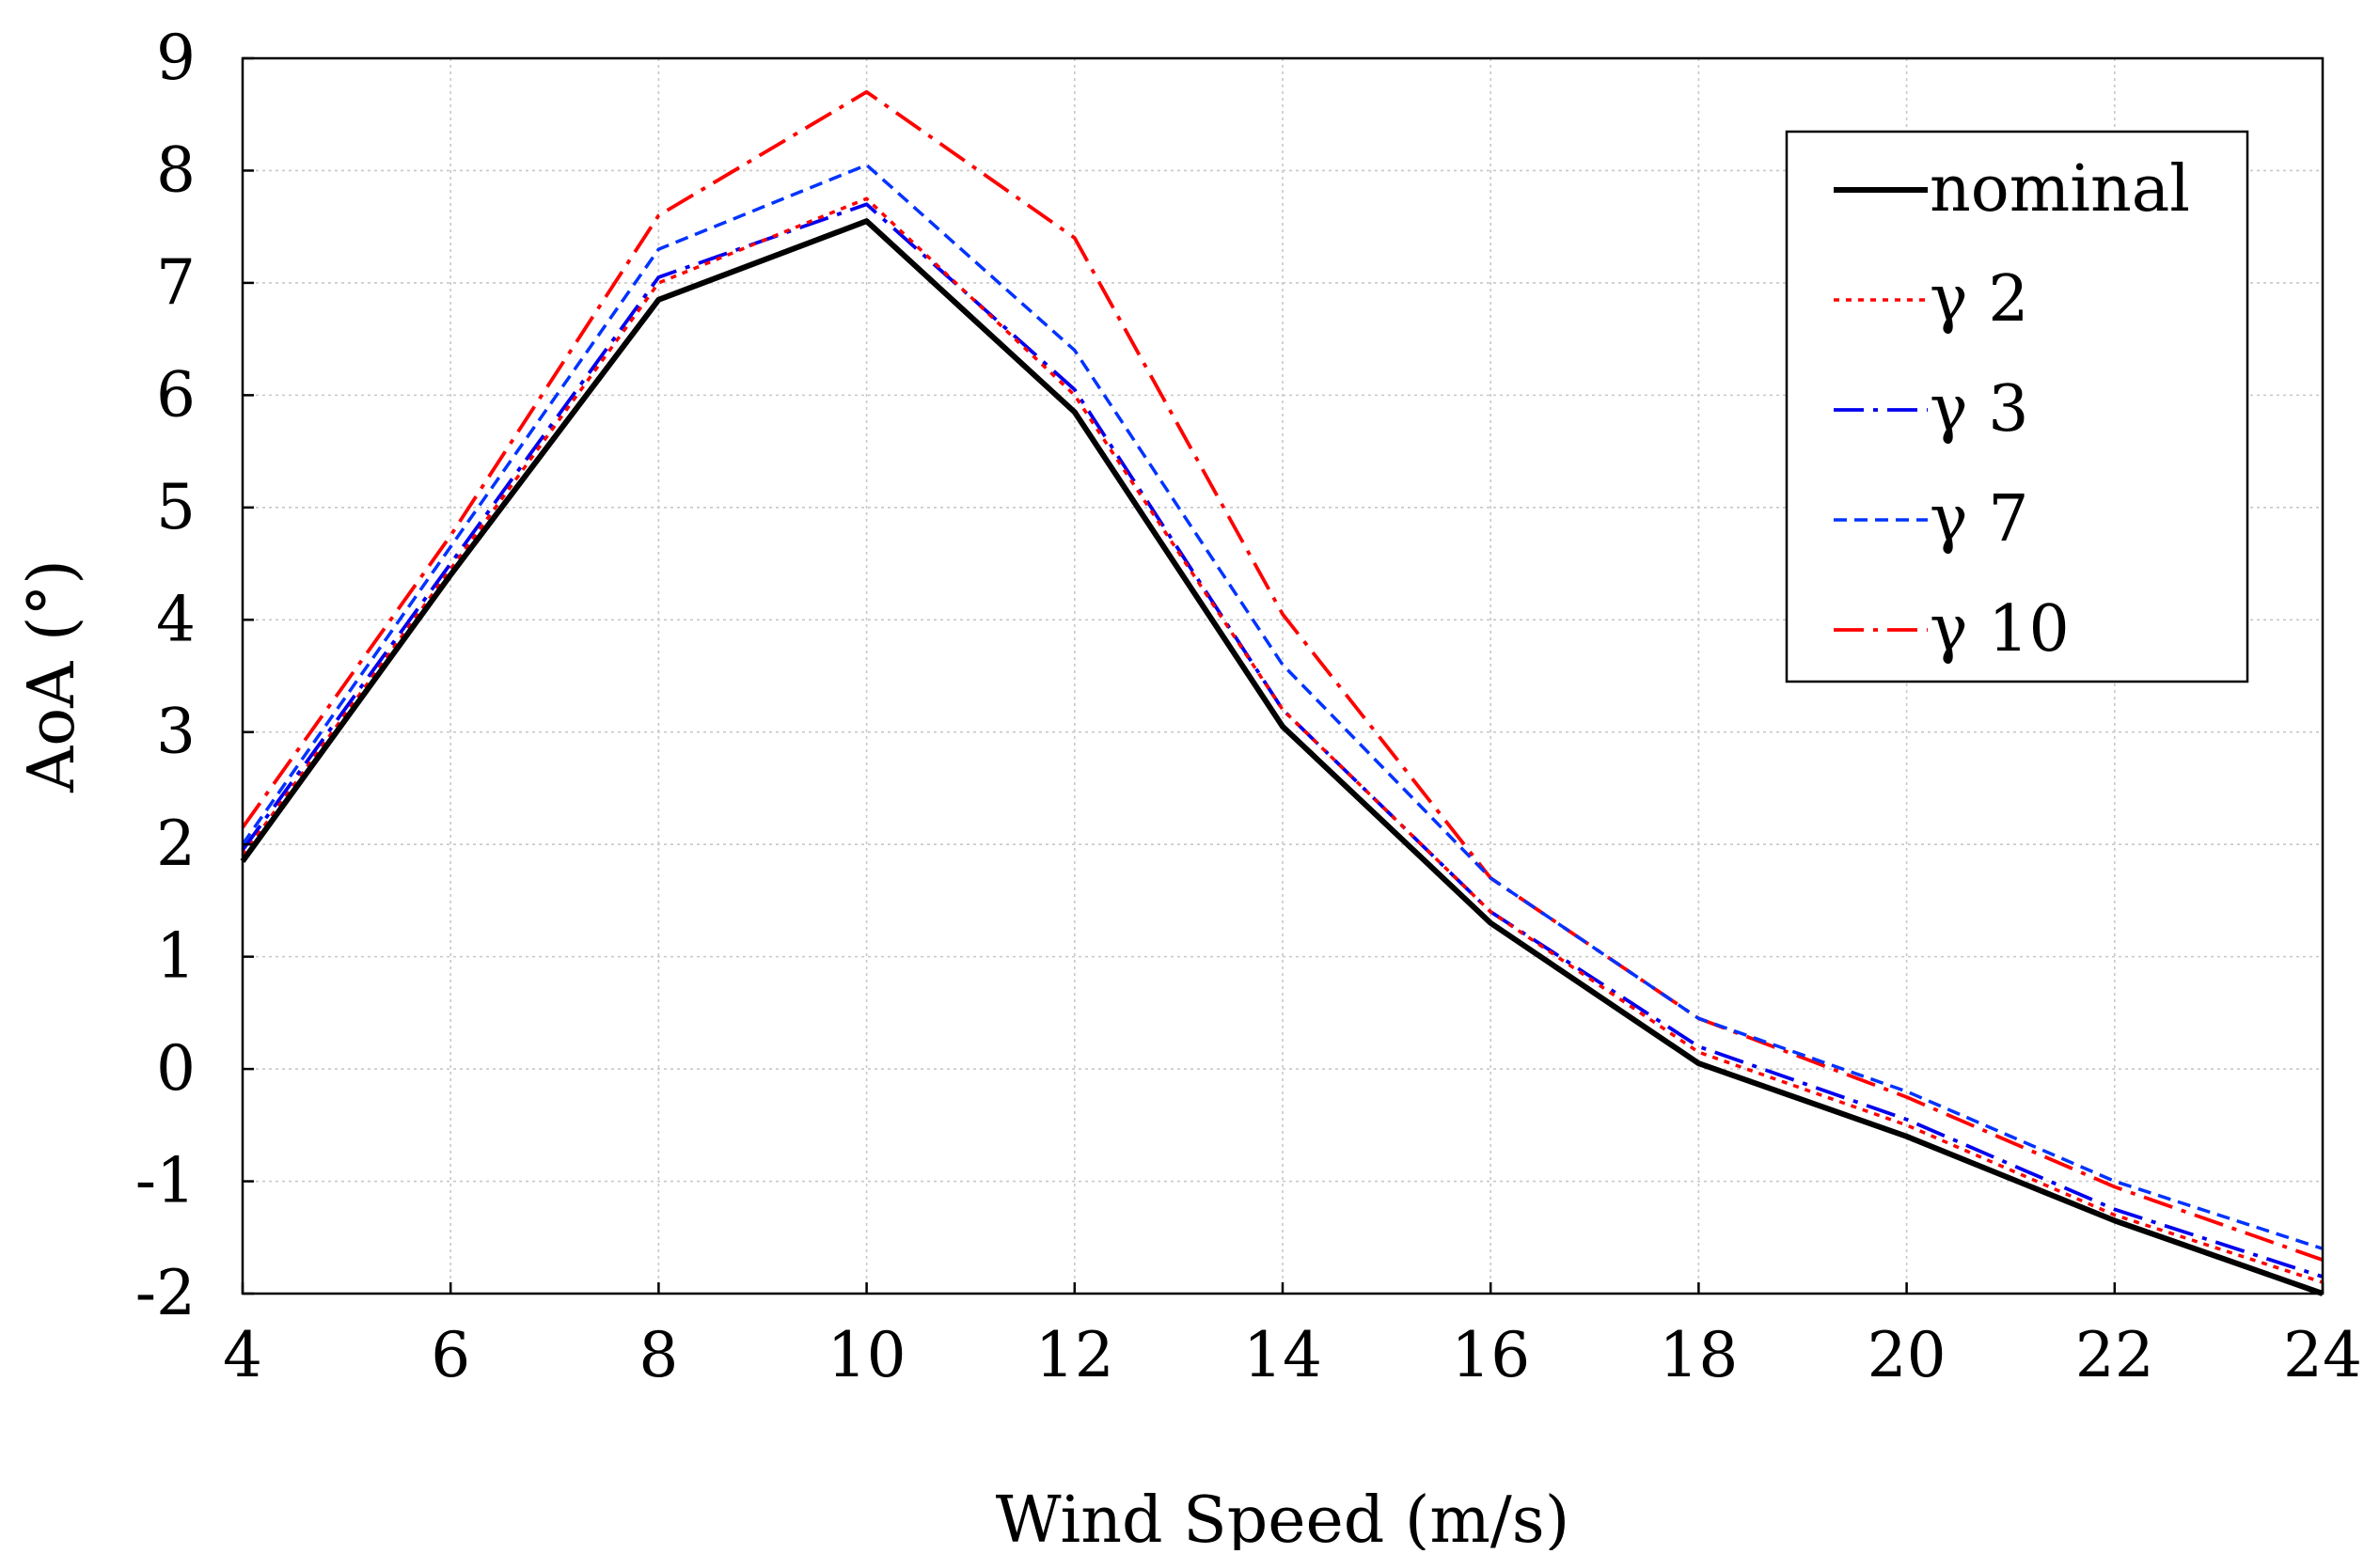 The height and width of the screenshot is (1554, 2380). What do you see at coordinates (176, 619) in the screenshot?
I see `y-tick-label-4: 4` at bounding box center [176, 619].